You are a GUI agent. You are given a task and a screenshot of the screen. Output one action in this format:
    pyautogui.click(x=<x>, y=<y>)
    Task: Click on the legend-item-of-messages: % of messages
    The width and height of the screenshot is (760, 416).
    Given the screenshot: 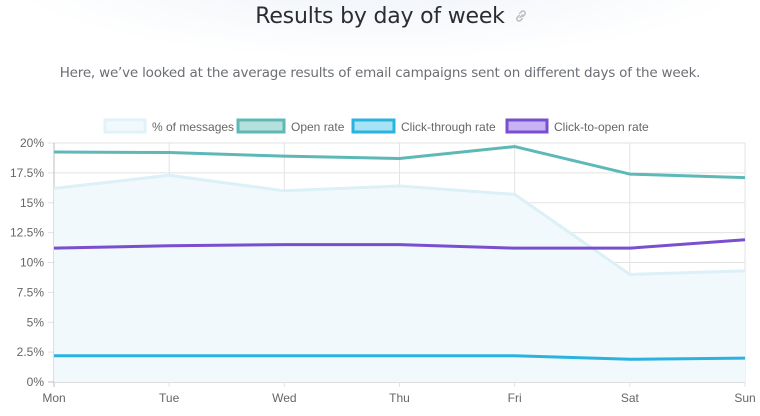 What is the action you would take?
    pyautogui.click(x=168, y=126)
    